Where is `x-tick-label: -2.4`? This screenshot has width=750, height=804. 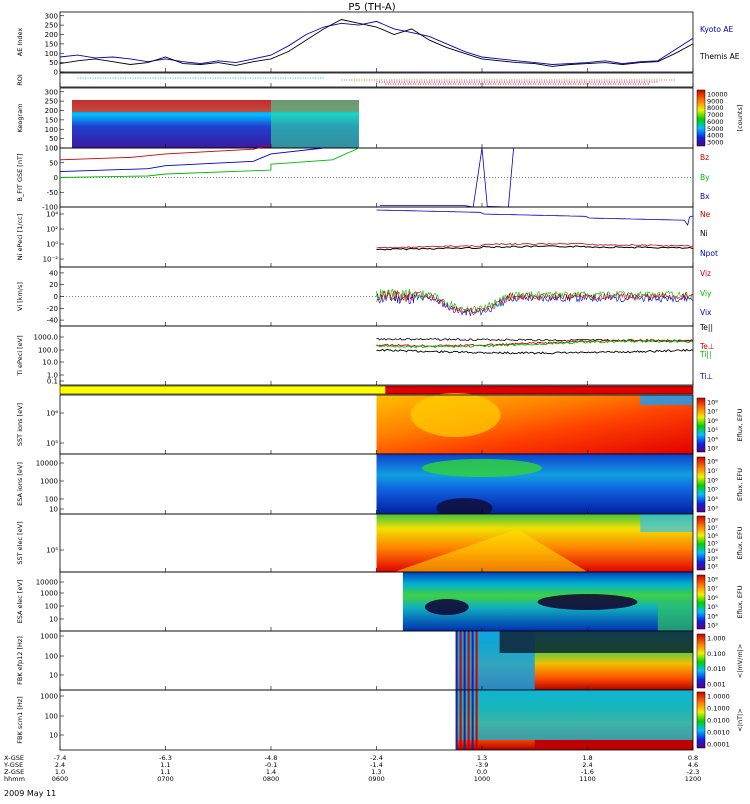
x-tick-label: -2.4 is located at coordinates (376, 758).